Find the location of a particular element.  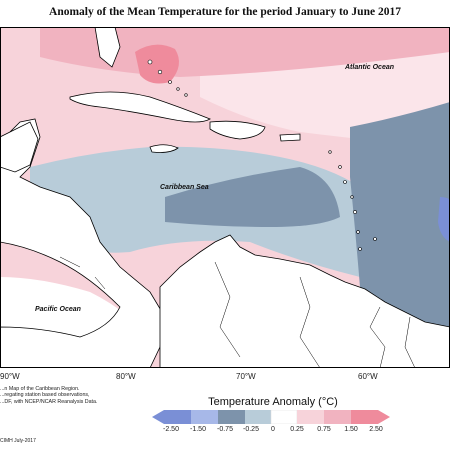

land-hispaniola is located at coordinates (237, 130).